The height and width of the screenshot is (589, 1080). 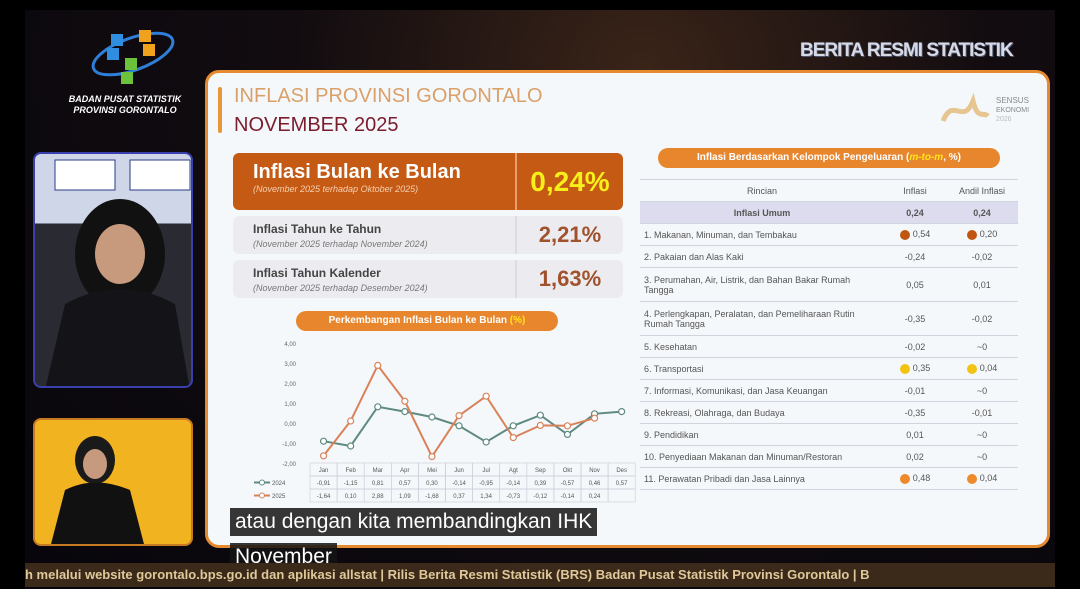 What do you see at coordinates (378, 471) in the screenshot?
I see `x-tick-label: Mar` at bounding box center [378, 471].